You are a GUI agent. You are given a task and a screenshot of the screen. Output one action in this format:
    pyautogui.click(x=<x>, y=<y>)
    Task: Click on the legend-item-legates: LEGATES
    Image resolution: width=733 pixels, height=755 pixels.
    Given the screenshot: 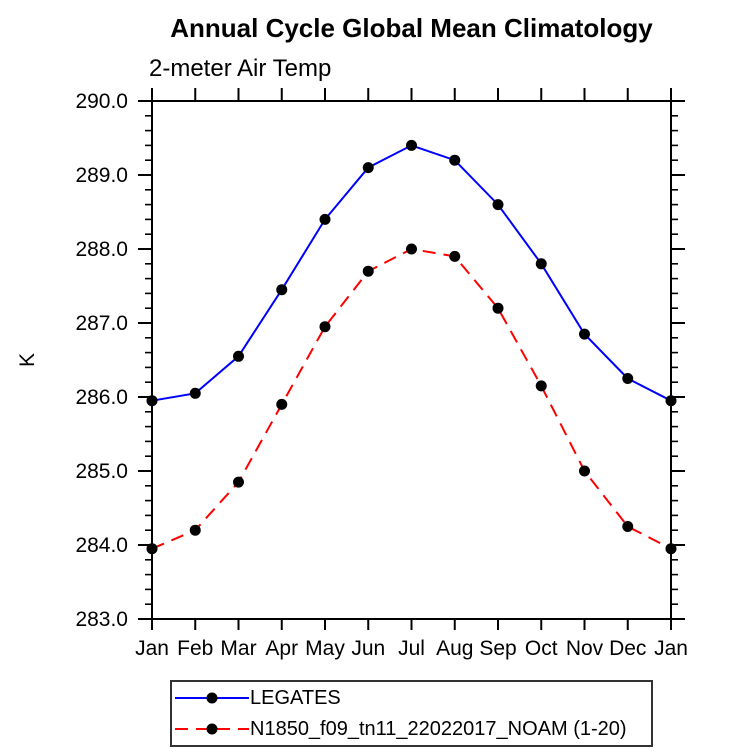 What is the action you would take?
    pyautogui.click(x=412, y=698)
    